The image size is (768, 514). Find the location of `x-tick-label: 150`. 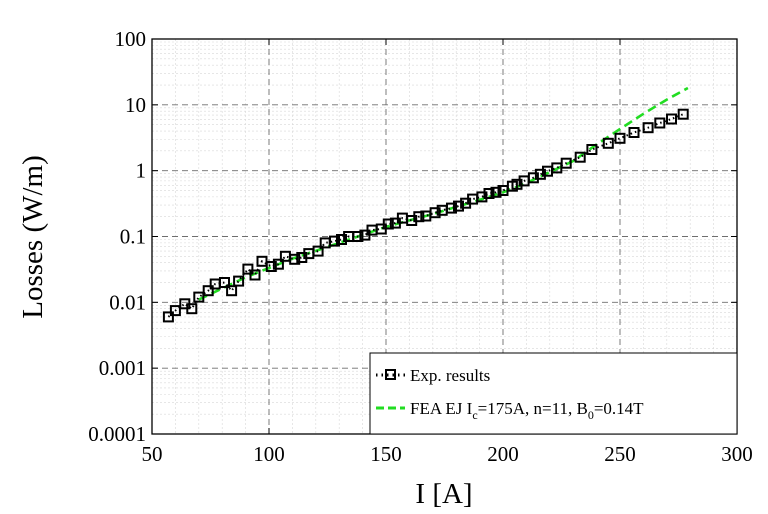

x-tick-label: 150 is located at coordinates (386, 454).